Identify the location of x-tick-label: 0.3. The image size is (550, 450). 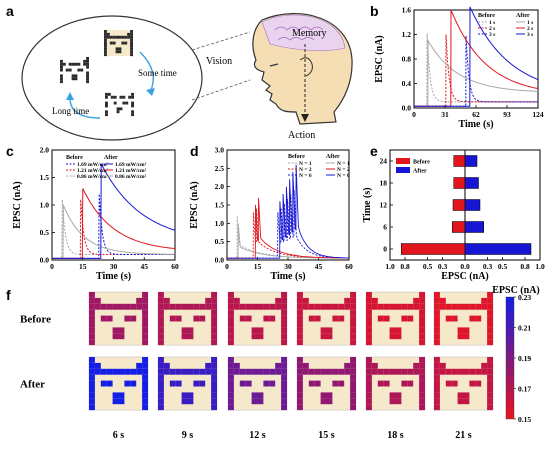
(443, 266).